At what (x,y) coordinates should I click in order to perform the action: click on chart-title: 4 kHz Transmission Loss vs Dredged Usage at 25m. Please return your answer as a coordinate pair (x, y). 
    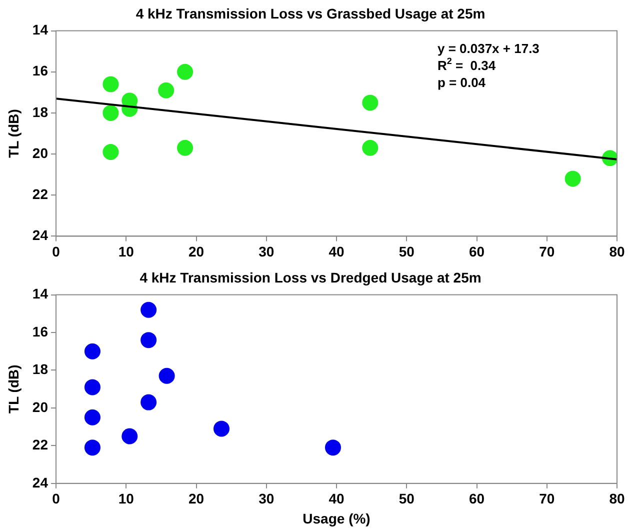
    Looking at the image, I should click on (311, 277).